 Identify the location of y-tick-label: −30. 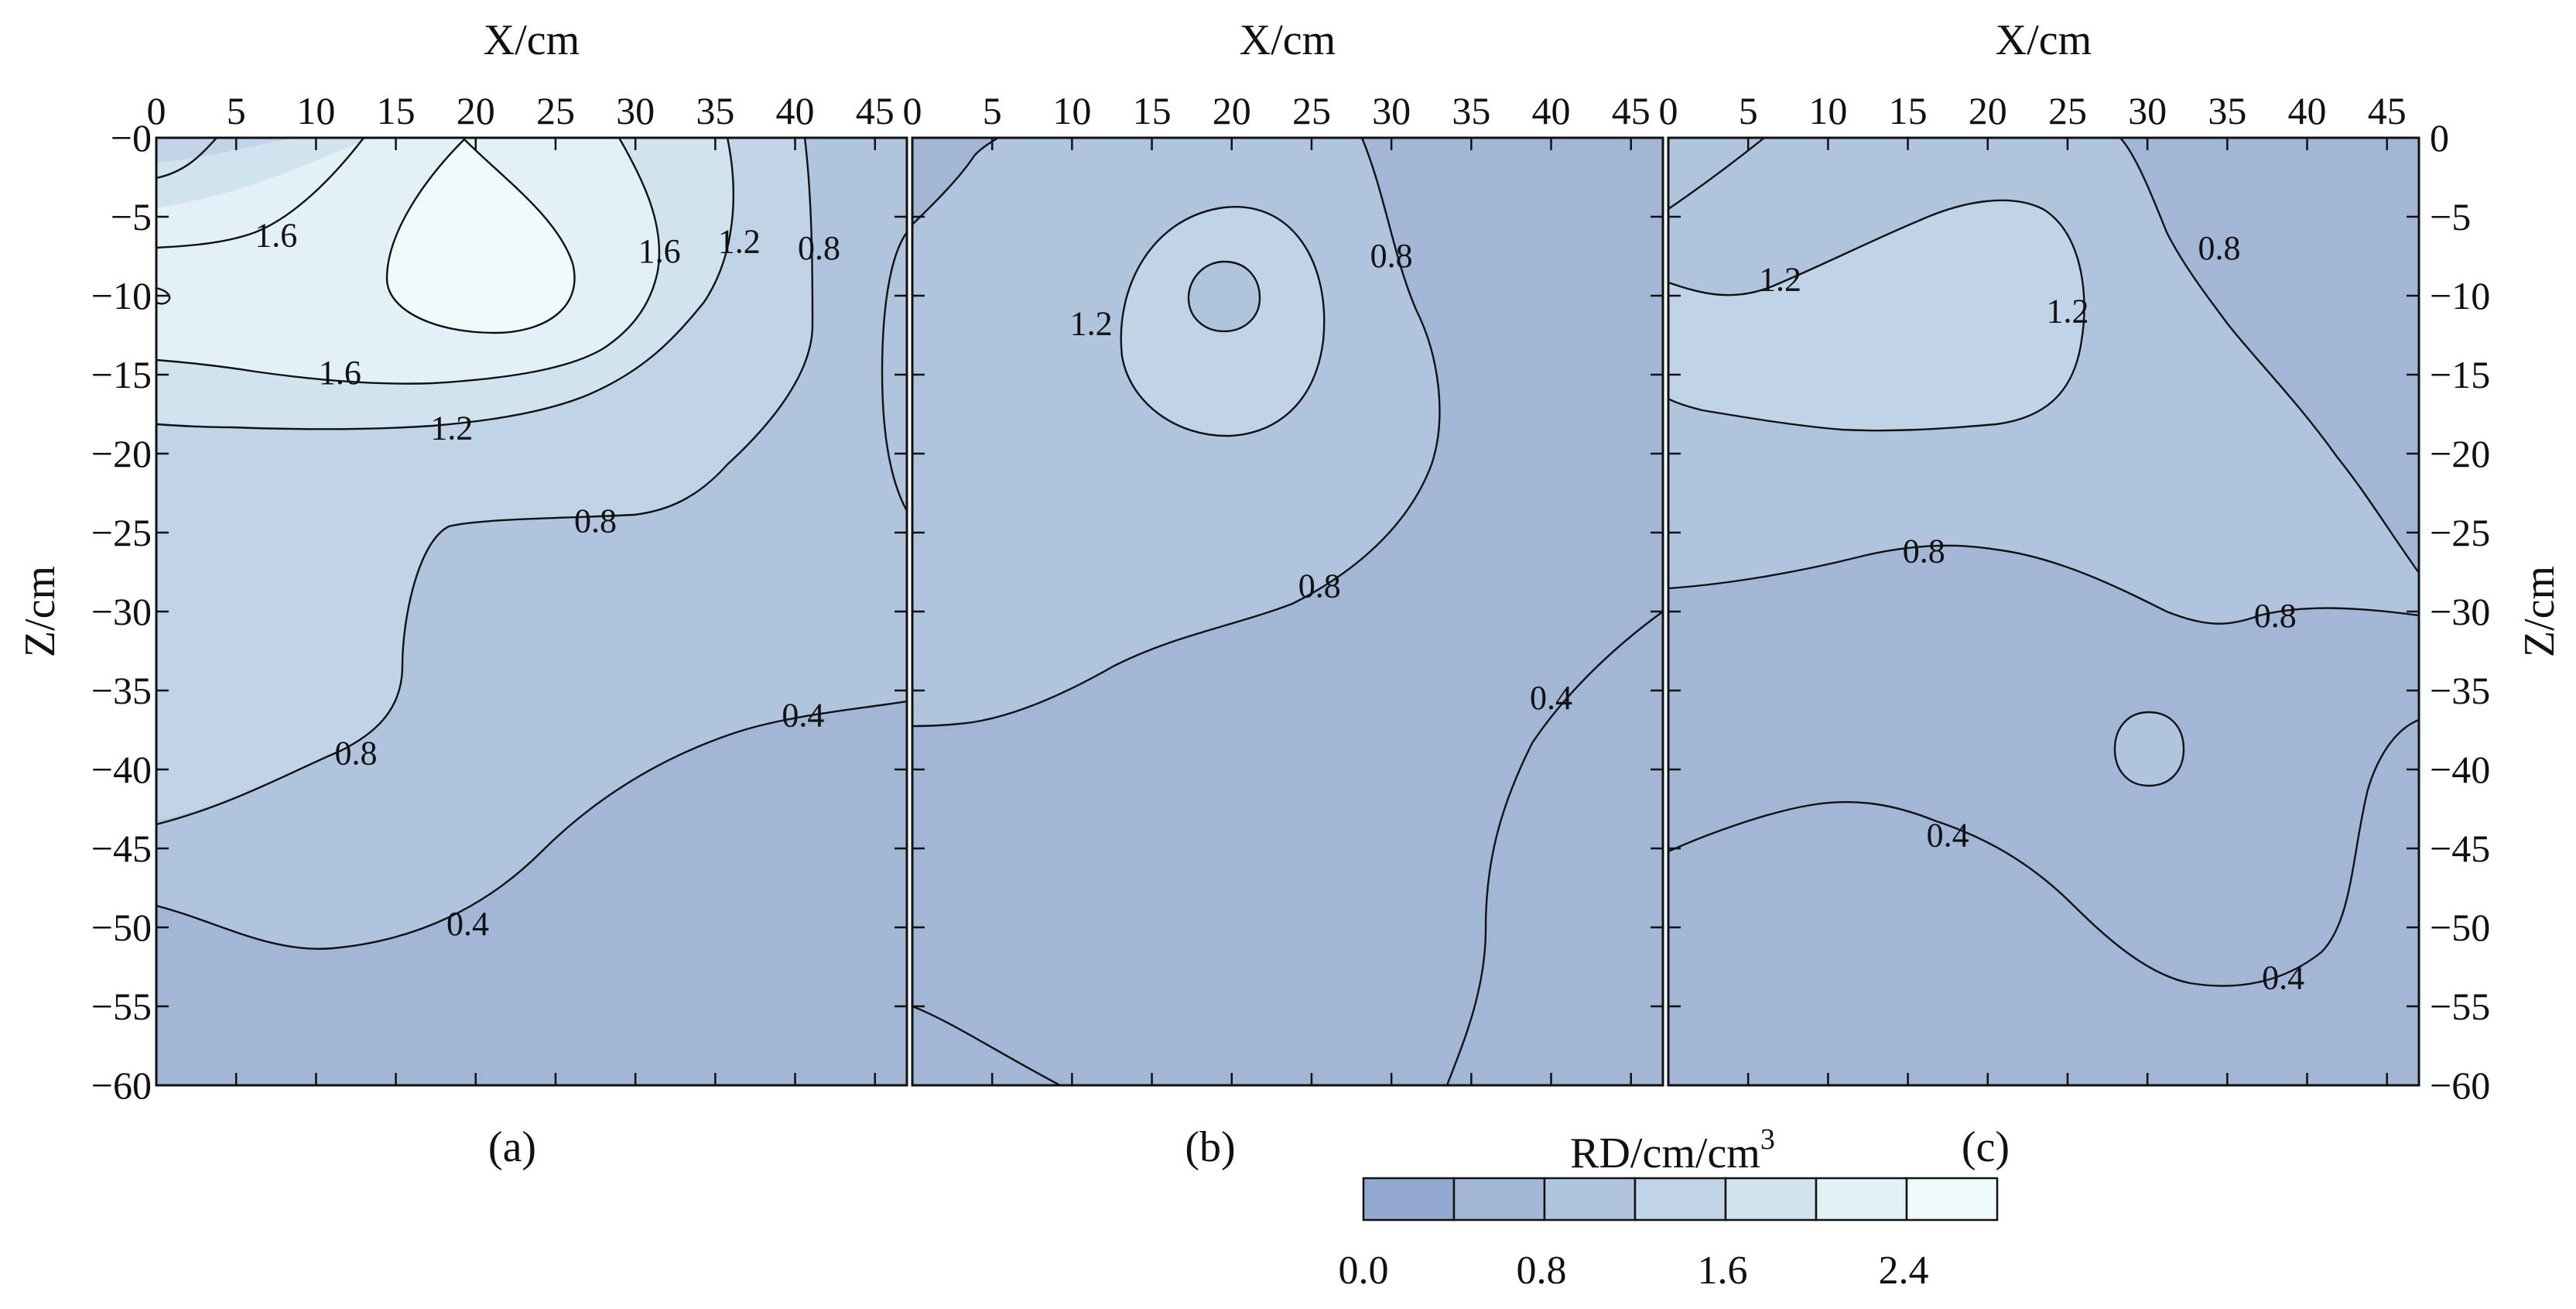
(2460, 611).